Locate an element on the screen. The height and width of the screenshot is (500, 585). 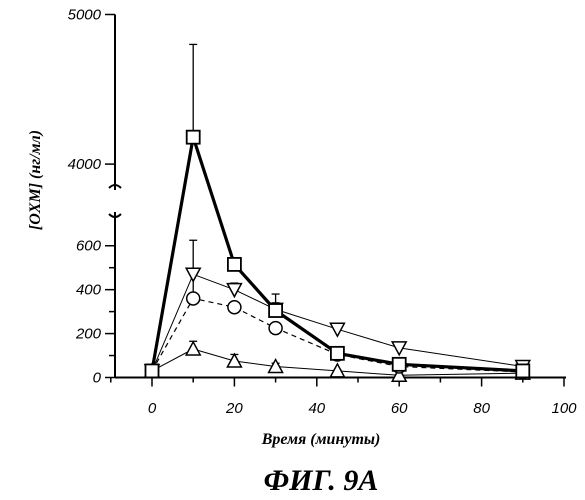
y-tick-label: 0 is located at coordinates (97, 378).